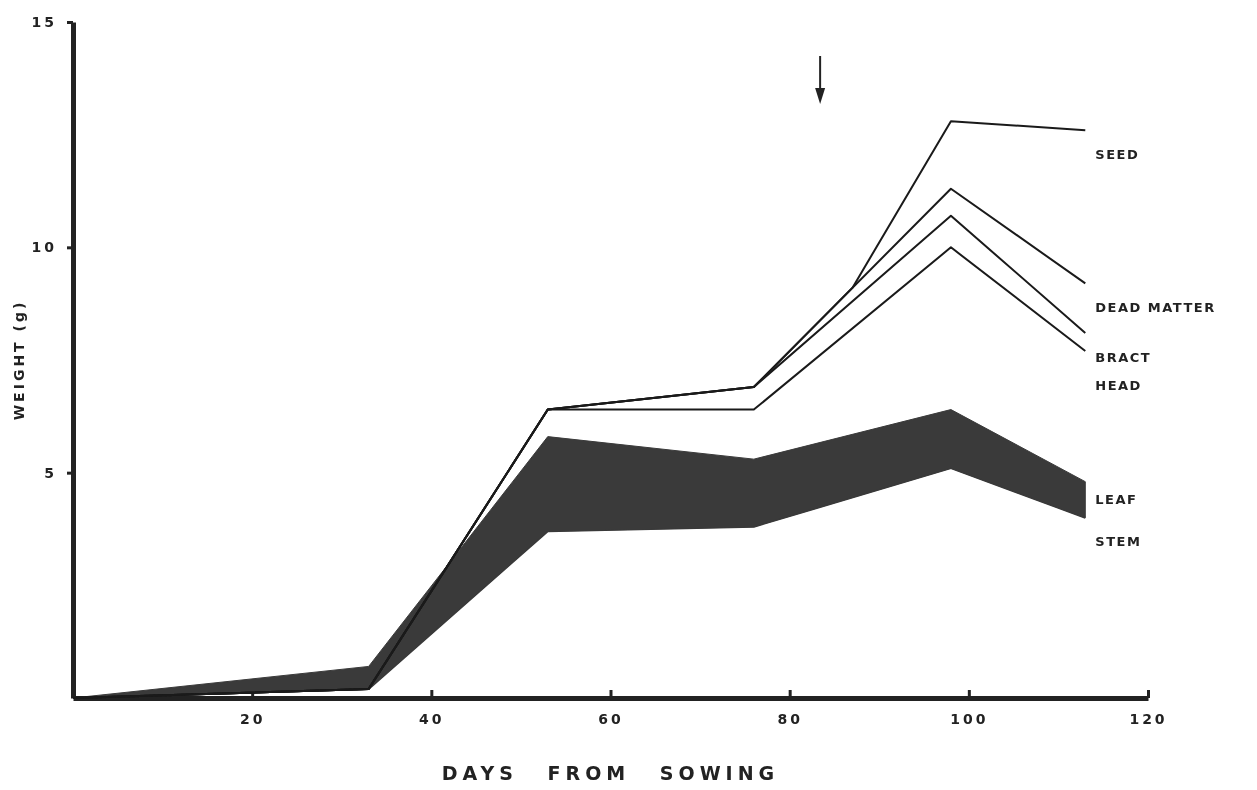  Describe the element at coordinates (611, 718) in the screenshot. I see `x-tick-label: 60` at that location.